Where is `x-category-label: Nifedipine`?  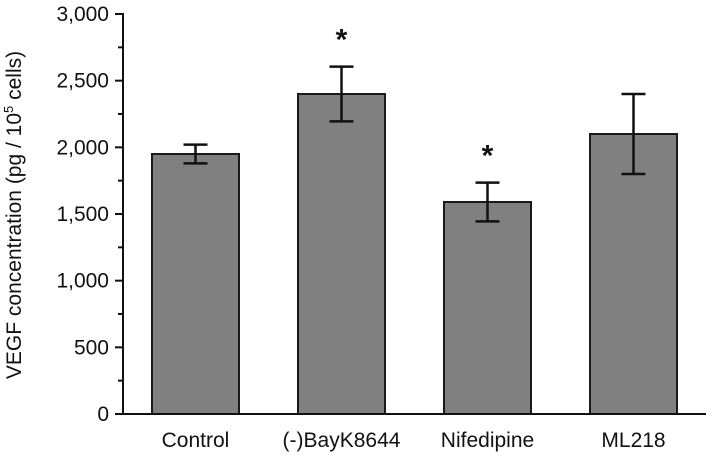
x-category-label: Nifedipine is located at coordinates (487, 440).